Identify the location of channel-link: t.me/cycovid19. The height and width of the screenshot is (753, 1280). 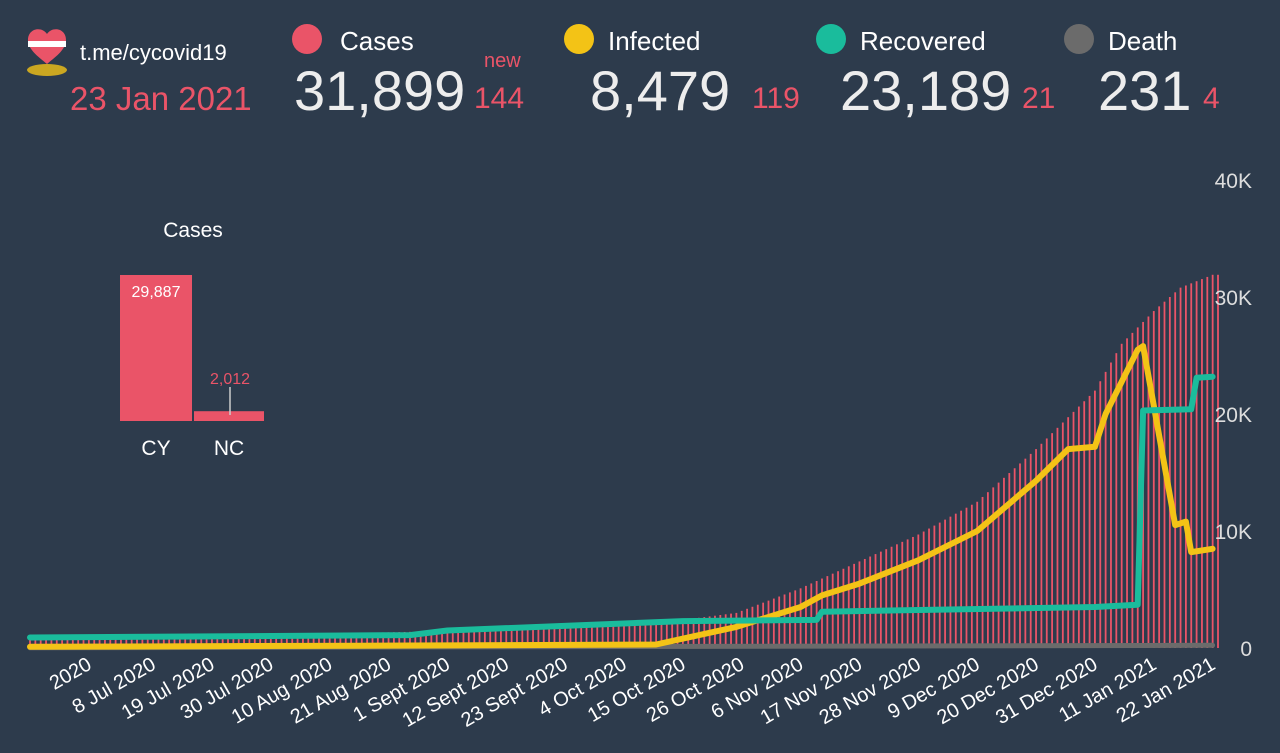
(153, 52).